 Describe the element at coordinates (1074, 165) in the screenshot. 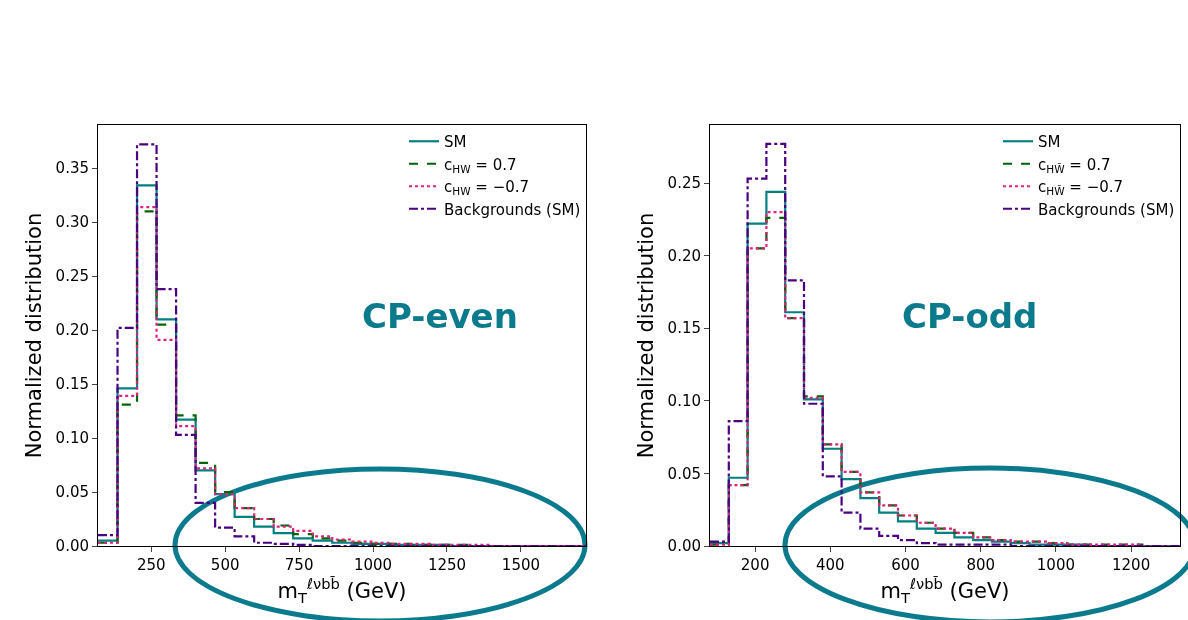

I see `legend-label: c$_{HW̃}$ = 0.7` at that location.